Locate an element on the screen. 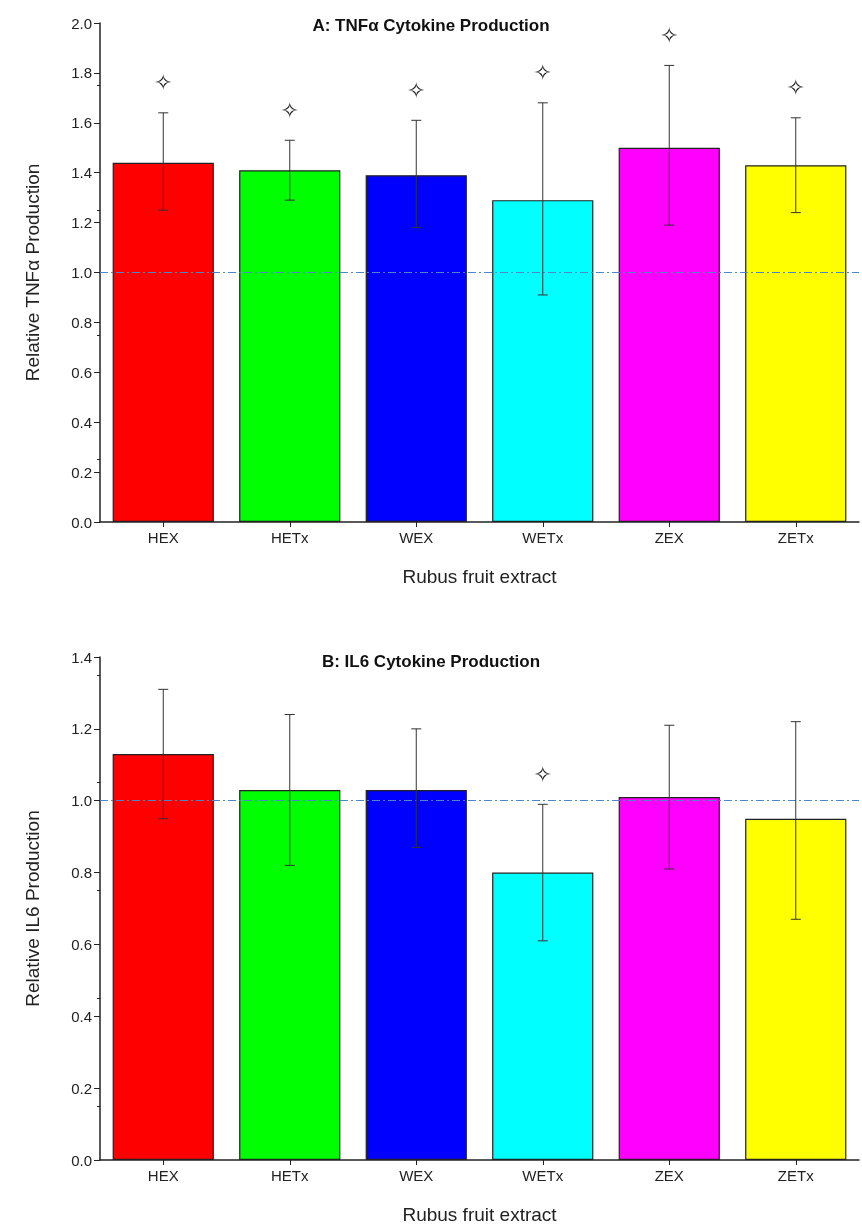 The image size is (862, 1231). y-tick-label: 1.8 is located at coordinates (81, 73).